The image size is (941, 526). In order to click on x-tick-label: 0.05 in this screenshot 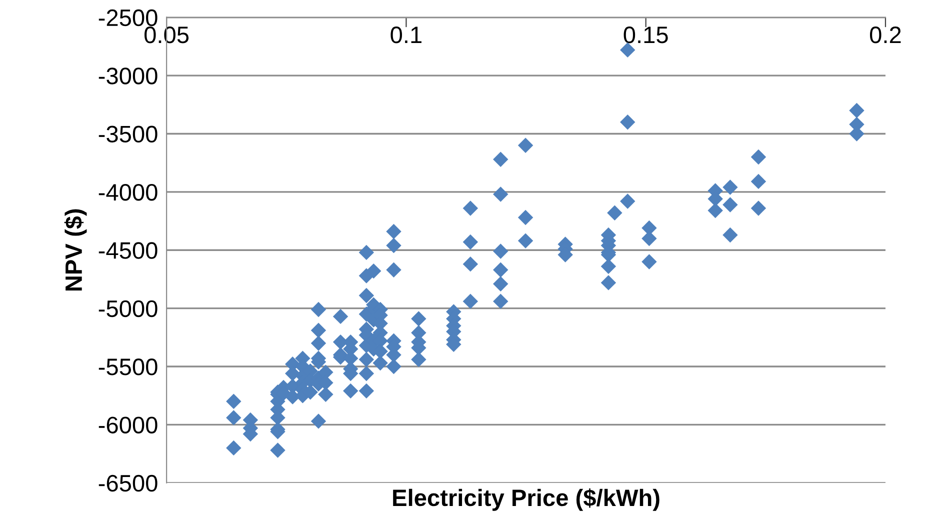, I will do `click(166, 35)`.